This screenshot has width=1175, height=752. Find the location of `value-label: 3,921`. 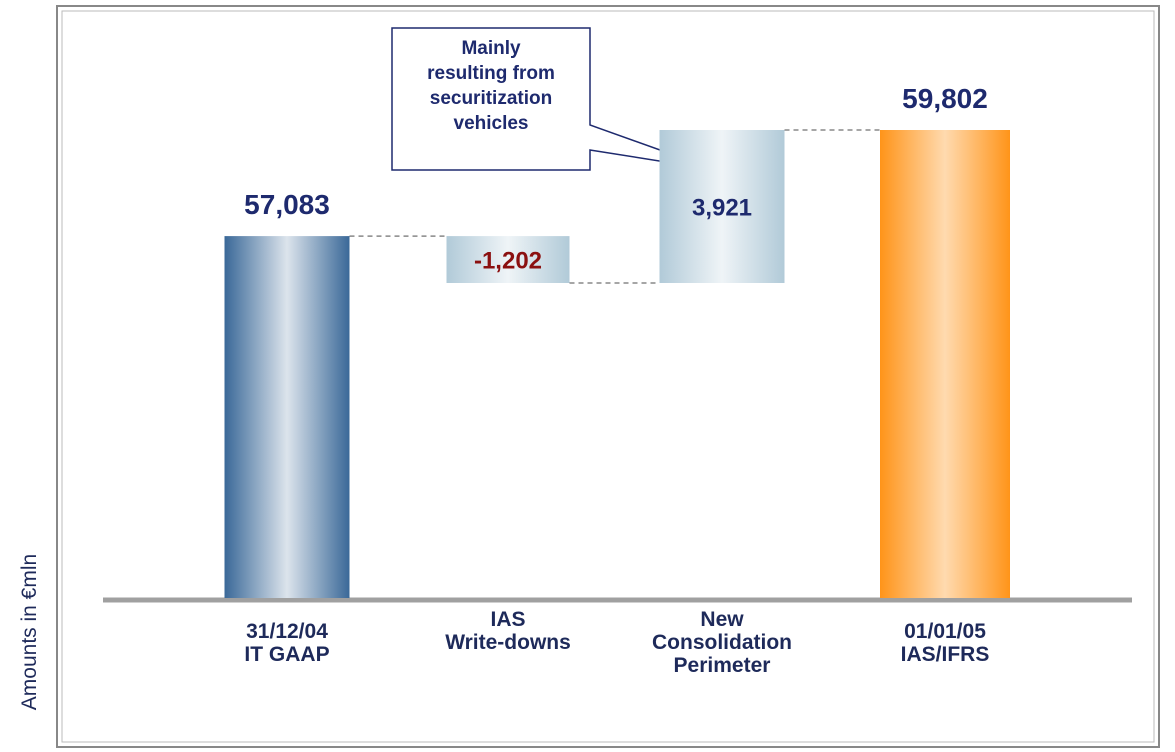

value-label: 3,921 is located at coordinates (722, 208).